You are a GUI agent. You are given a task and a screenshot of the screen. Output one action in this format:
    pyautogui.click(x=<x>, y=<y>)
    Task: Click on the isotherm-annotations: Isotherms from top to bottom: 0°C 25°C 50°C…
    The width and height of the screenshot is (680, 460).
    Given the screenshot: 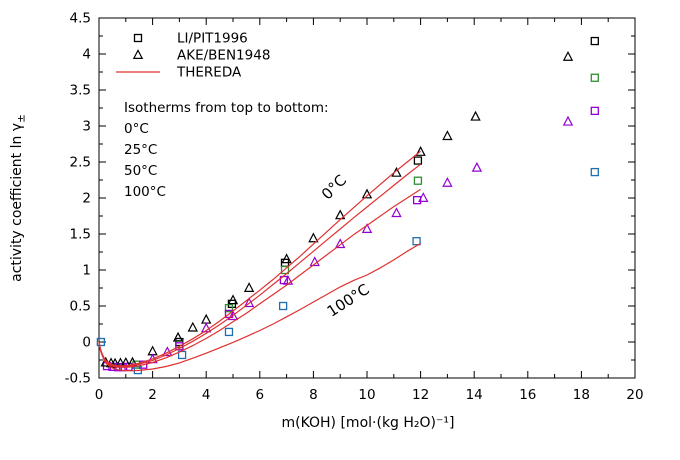 What is the action you would take?
    pyautogui.click(x=226, y=150)
    